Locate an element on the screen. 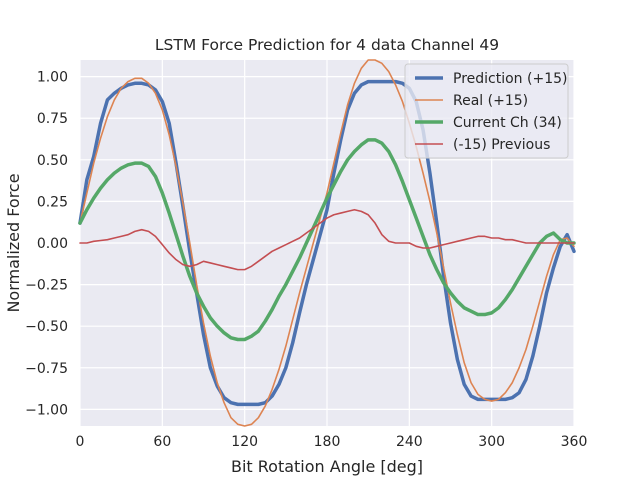 The image size is (640, 480). legend-label: Current Ch (34) is located at coordinates (507, 123).